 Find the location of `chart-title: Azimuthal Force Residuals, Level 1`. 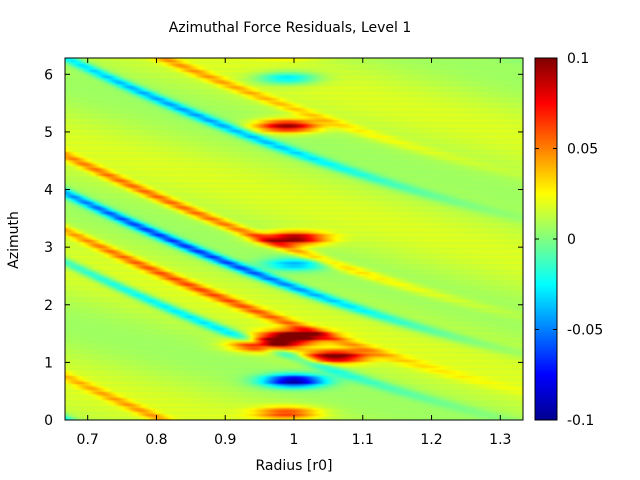

chart-title: Azimuthal Force Residuals, Level 1 is located at coordinates (290, 28).